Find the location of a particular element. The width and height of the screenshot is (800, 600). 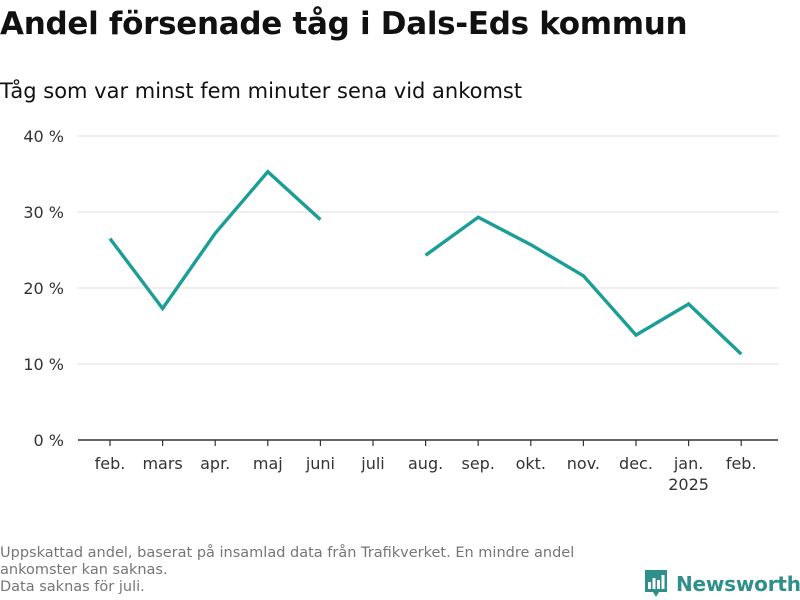

x-tick-label: mars is located at coordinates (162, 463).